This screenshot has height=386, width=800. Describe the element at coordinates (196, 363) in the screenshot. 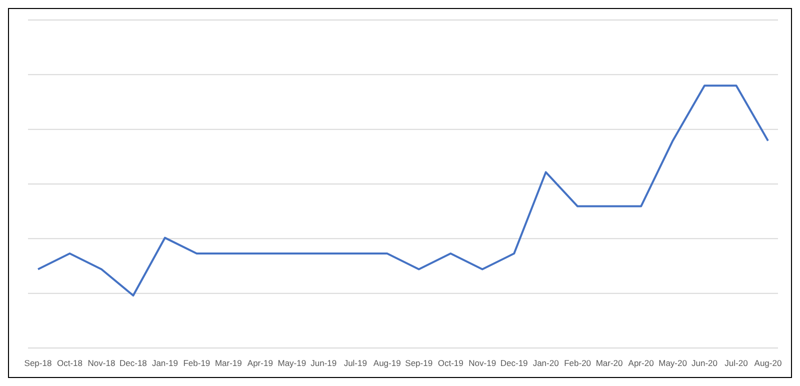

I see `x-tick-label: Feb-19` at that location.